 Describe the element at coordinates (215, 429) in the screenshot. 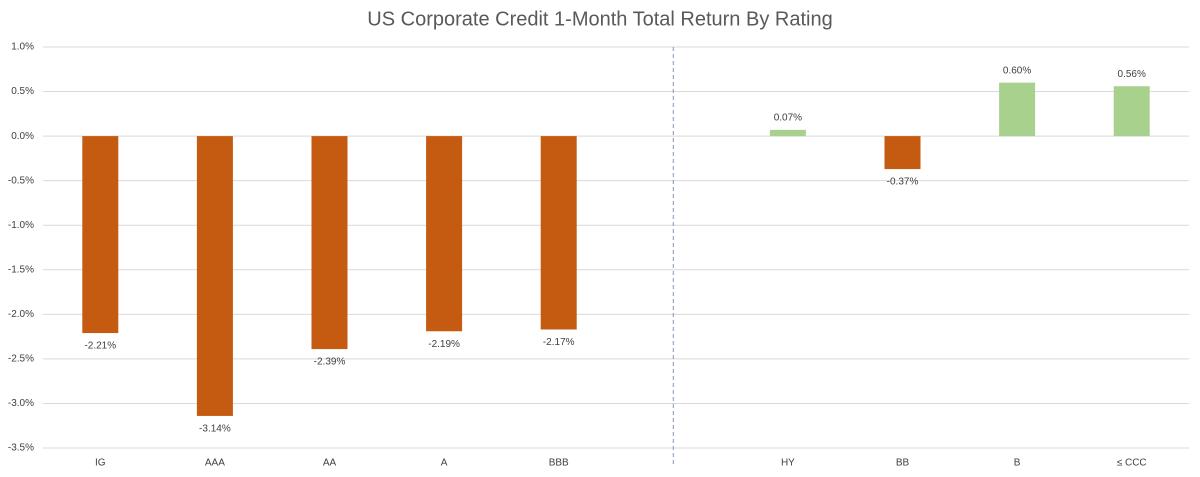

I see `value-label: -3.14%` at that location.